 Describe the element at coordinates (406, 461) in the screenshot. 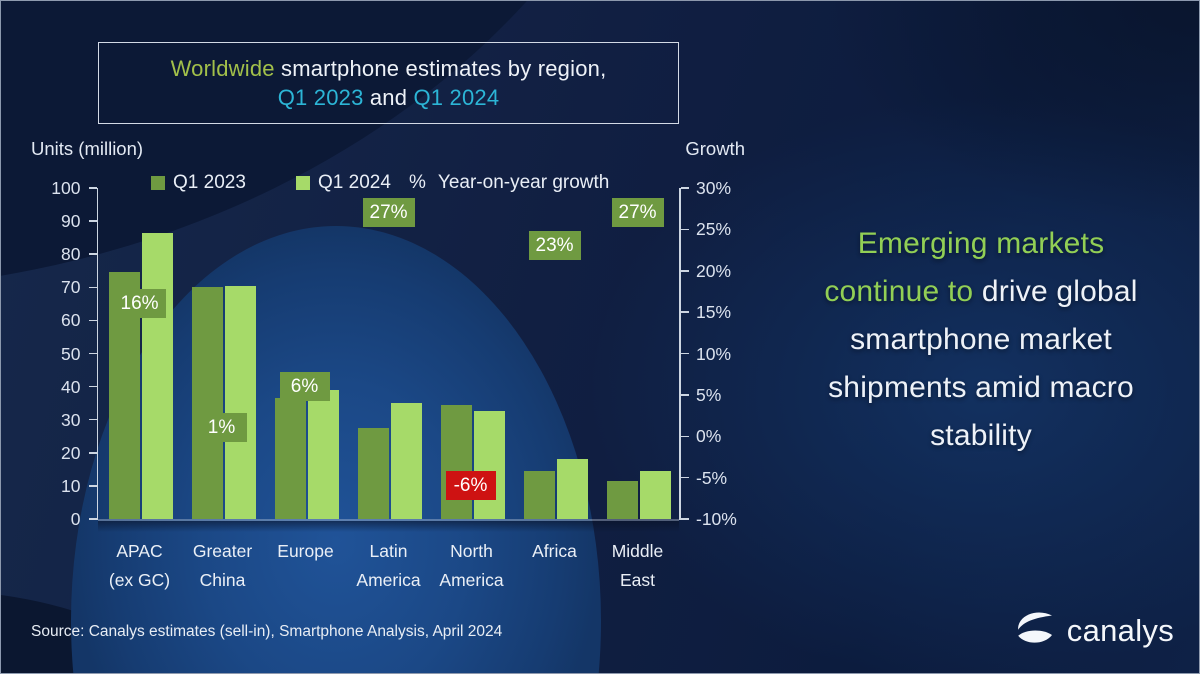

I see `bar-q1-2024-latin-america` at that location.